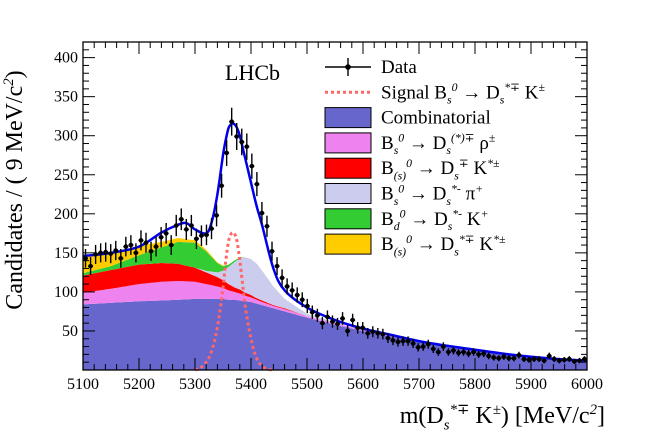 This screenshot has height=435, width=654. What do you see at coordinates (195, 384) in the screenshot?
I see `x-tick-label: 5300` at bounding box center [195, 384].